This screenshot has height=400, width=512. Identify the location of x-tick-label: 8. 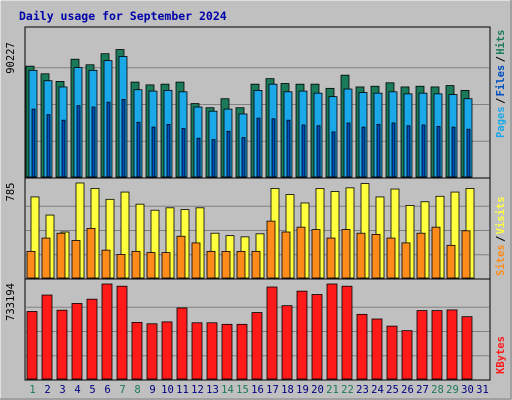
(137, 390).